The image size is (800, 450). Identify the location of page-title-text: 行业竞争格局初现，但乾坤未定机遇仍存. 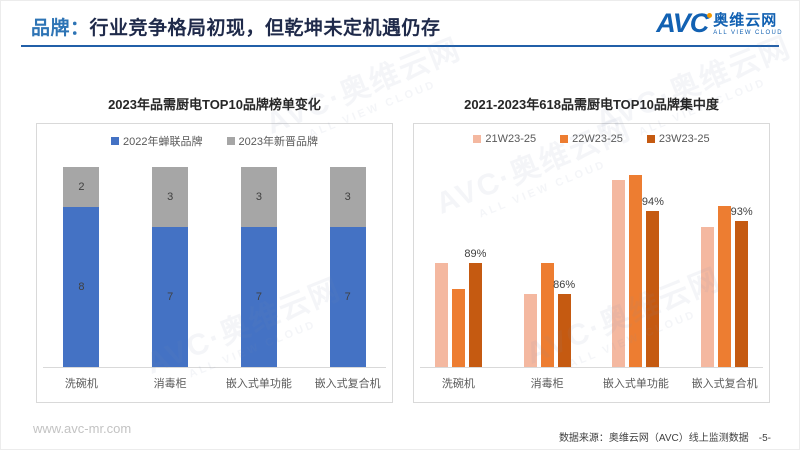
(265, 28).